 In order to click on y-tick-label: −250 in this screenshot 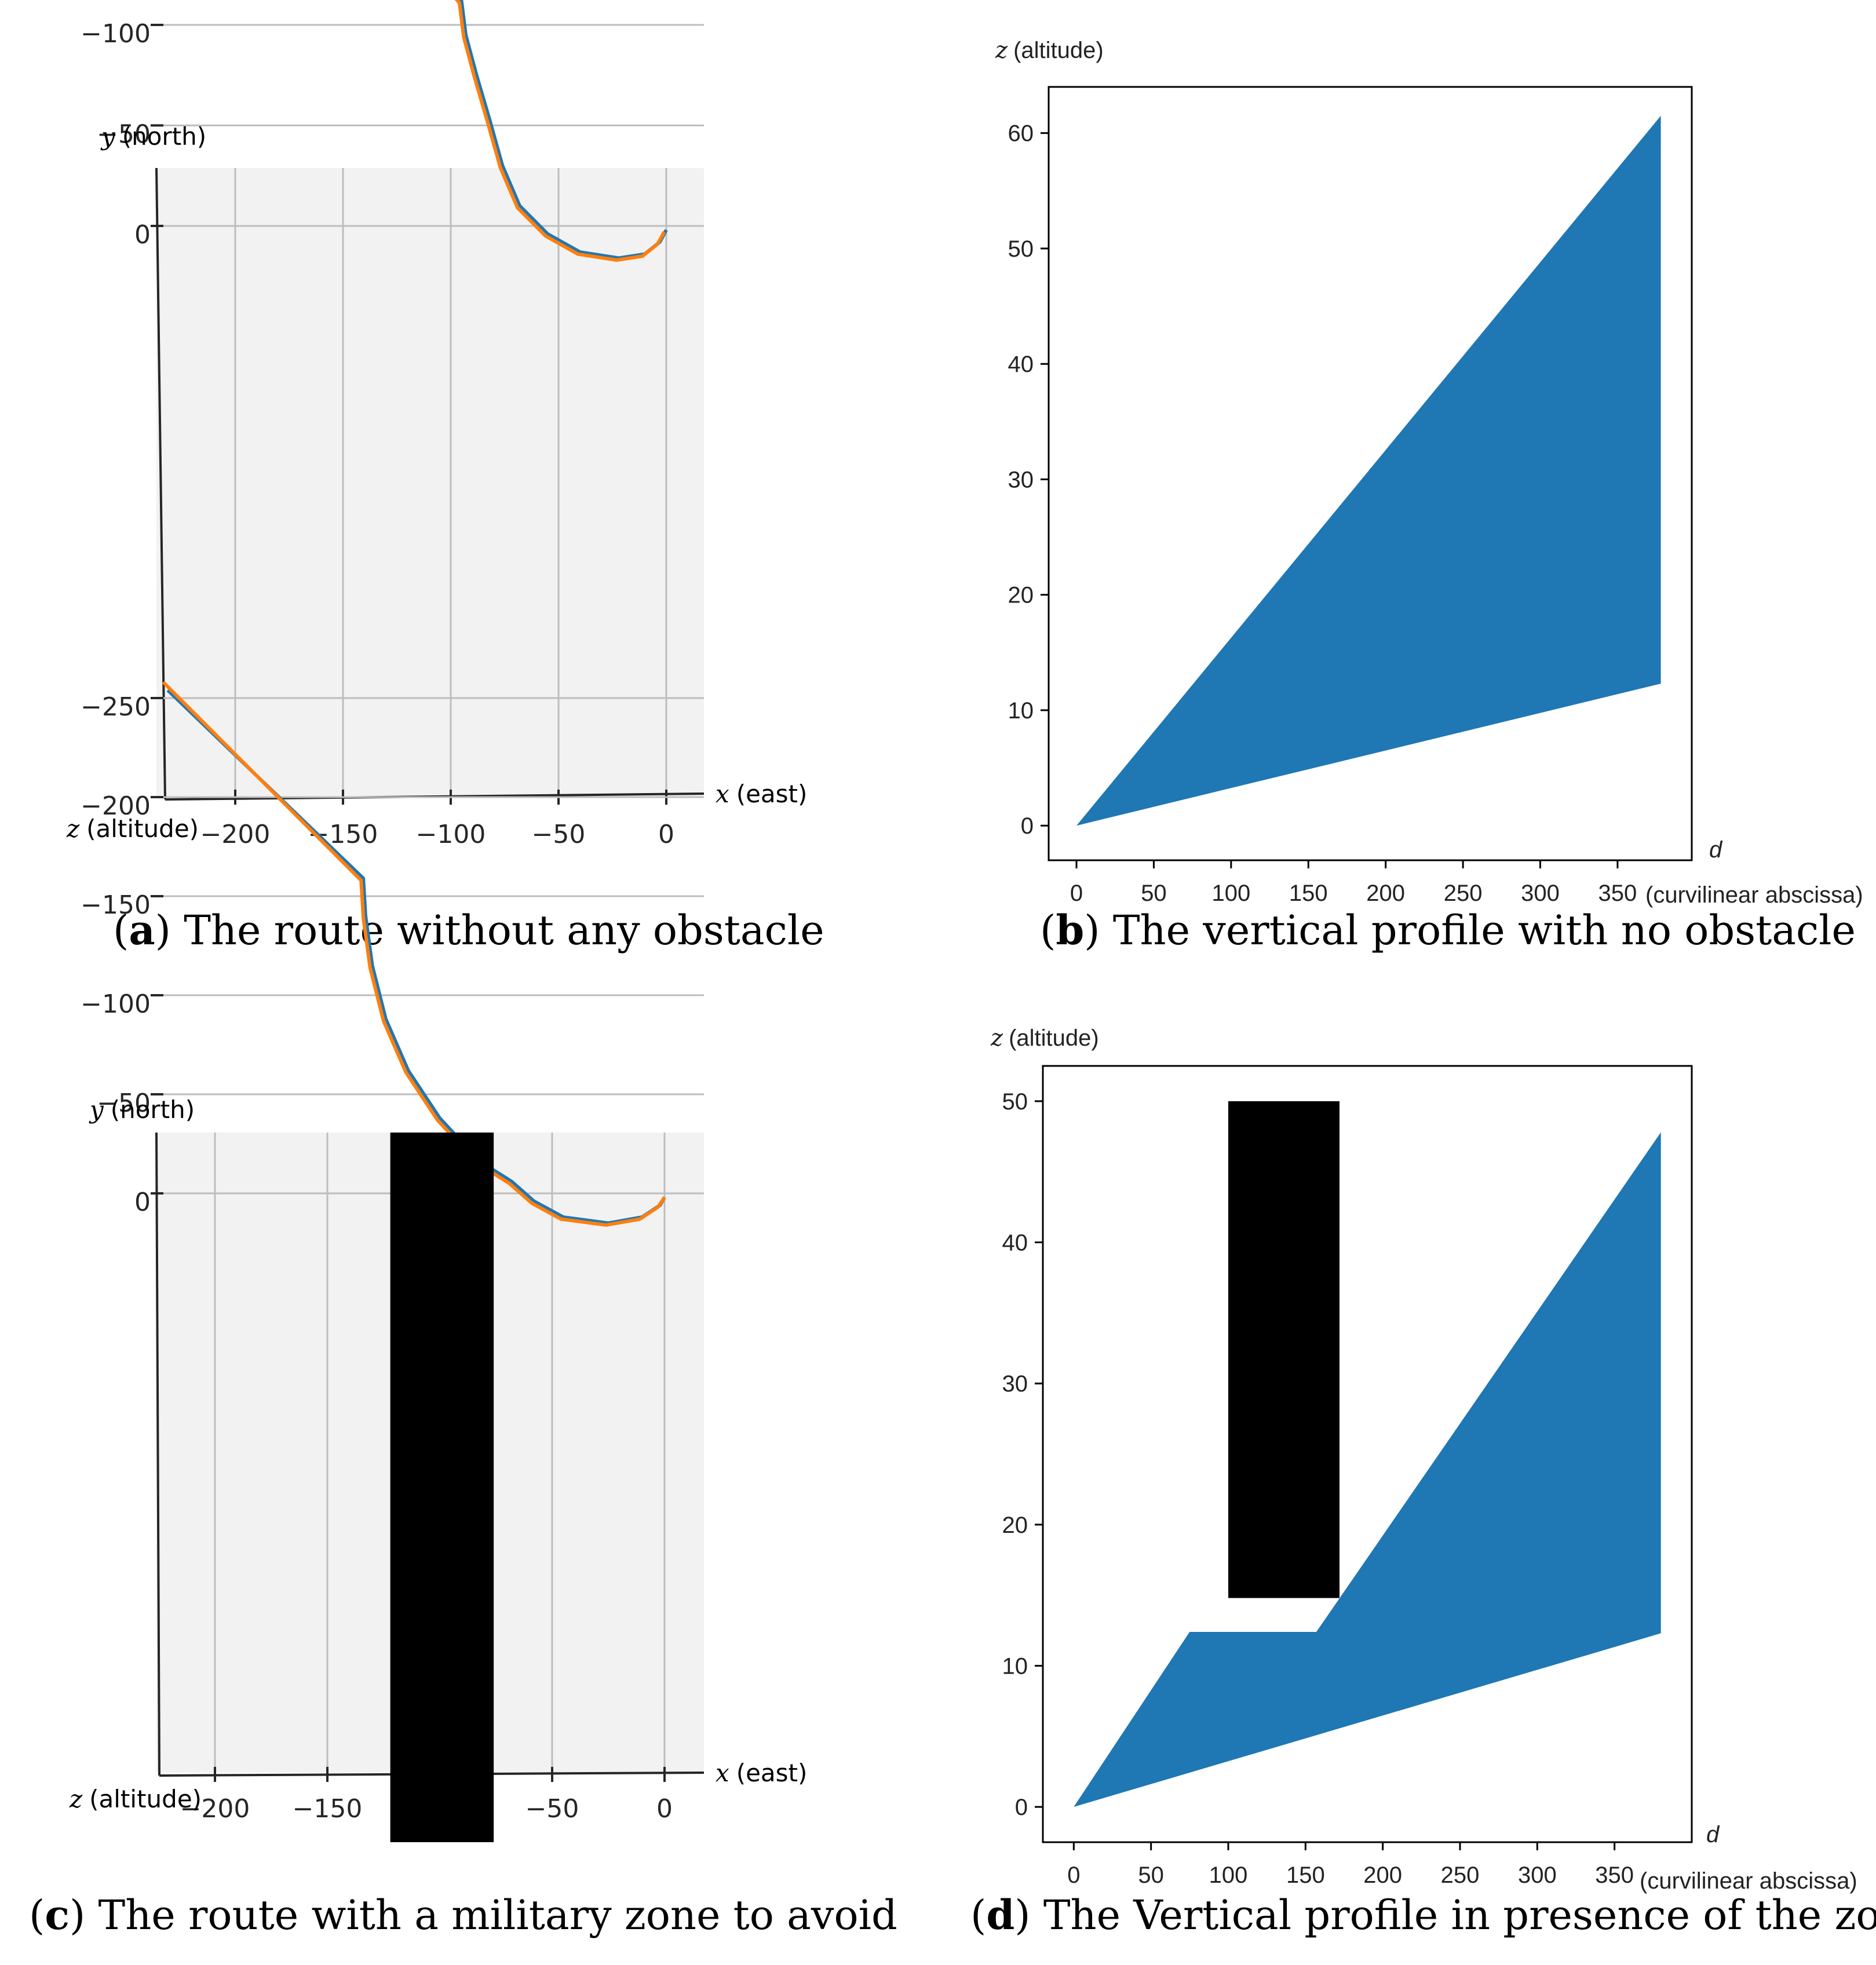, I will do `click(116, 707)`.